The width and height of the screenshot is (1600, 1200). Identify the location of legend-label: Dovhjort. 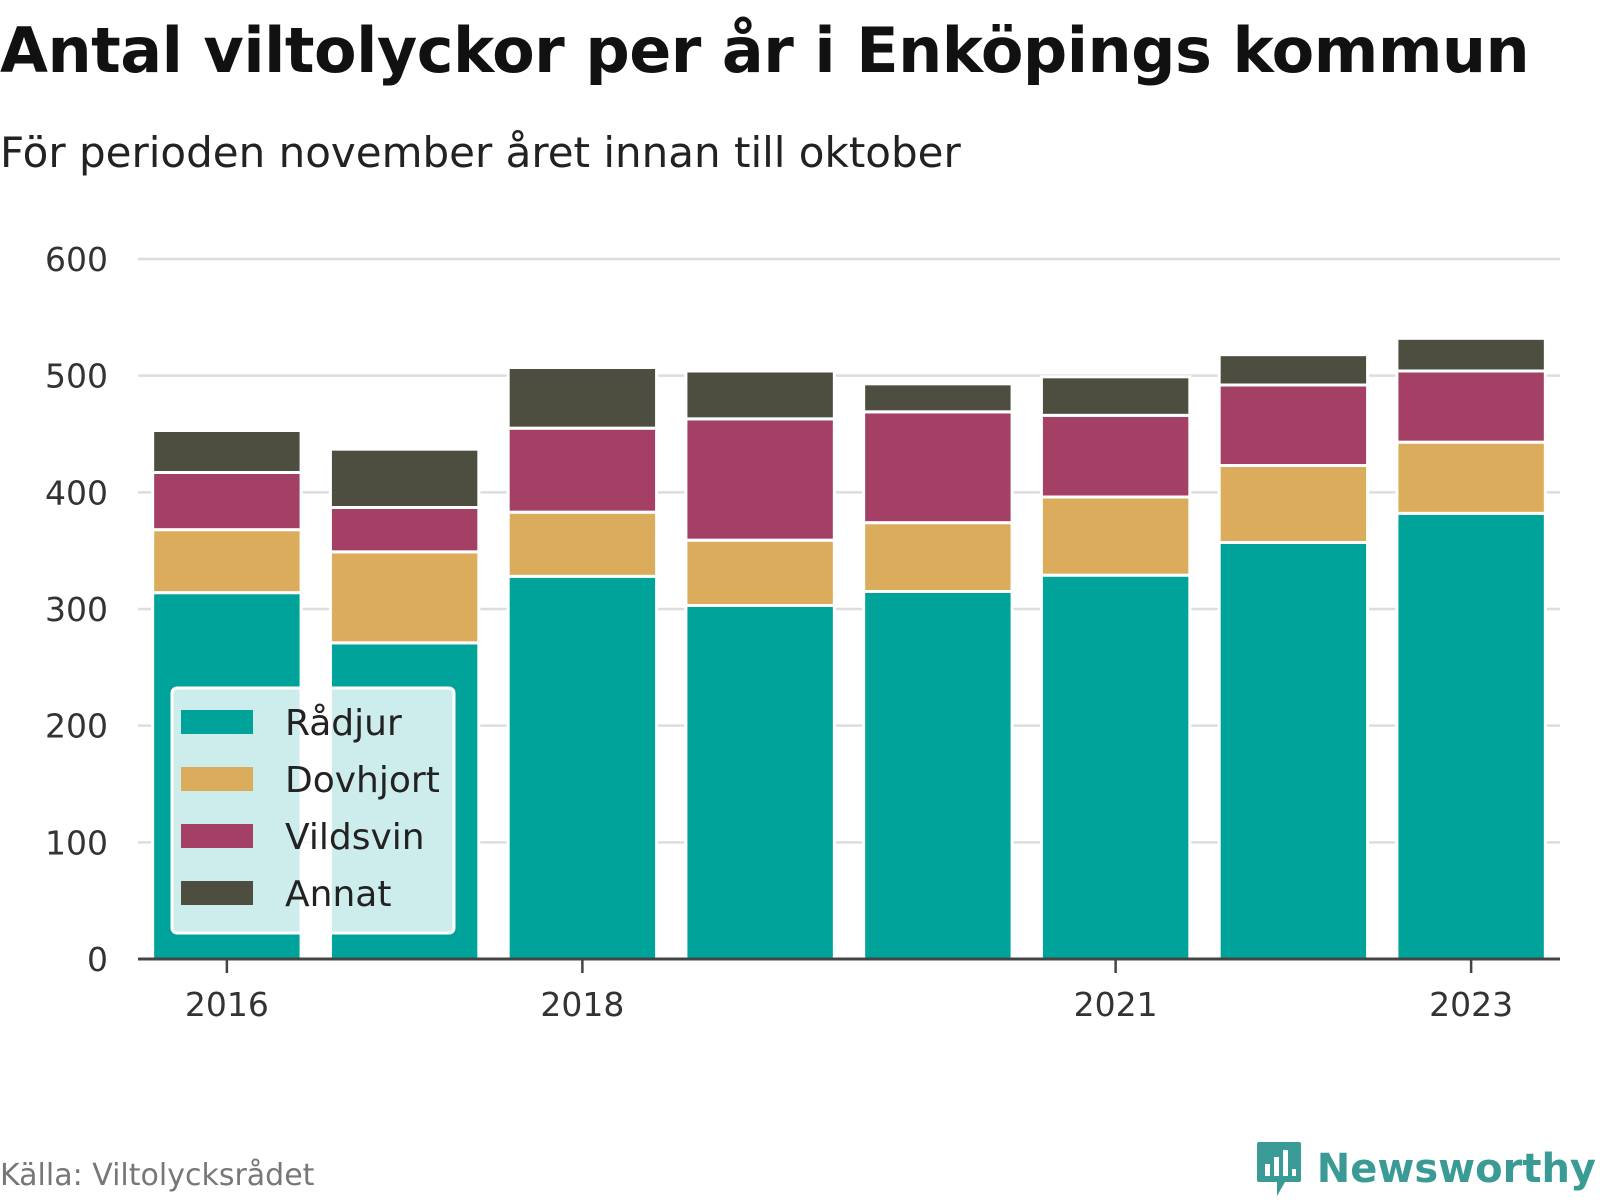
(362, 780).